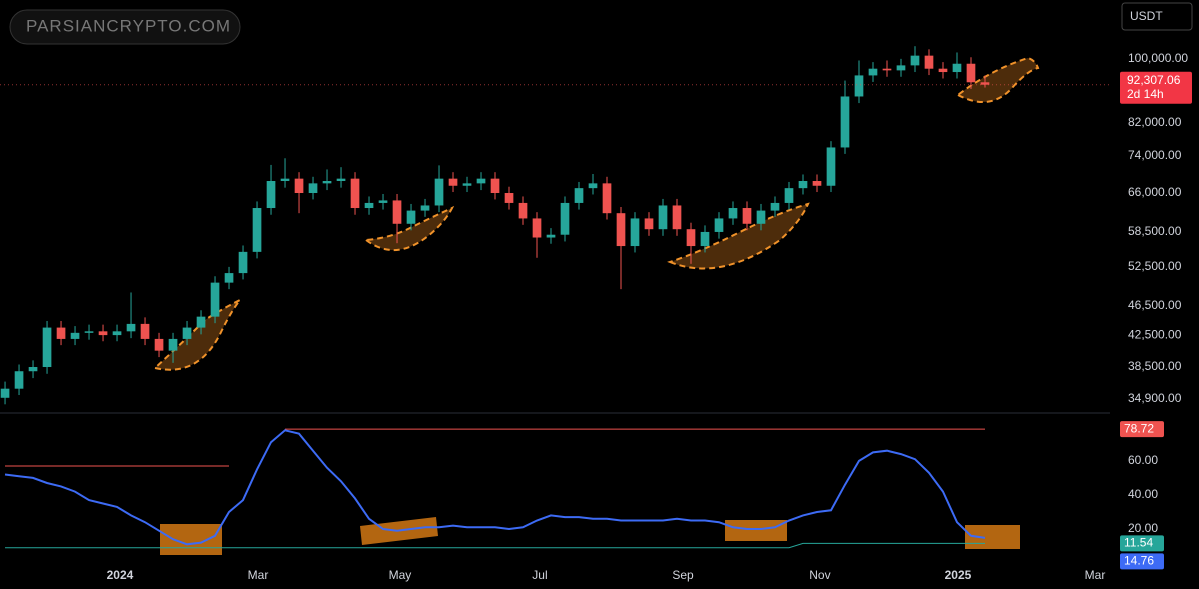 The width and height of the screenshot is (1199, 589). Describe the element at coordinates (1155, 155) in the screenshot. I see `y-tick-label: 74,000.00` at that location.